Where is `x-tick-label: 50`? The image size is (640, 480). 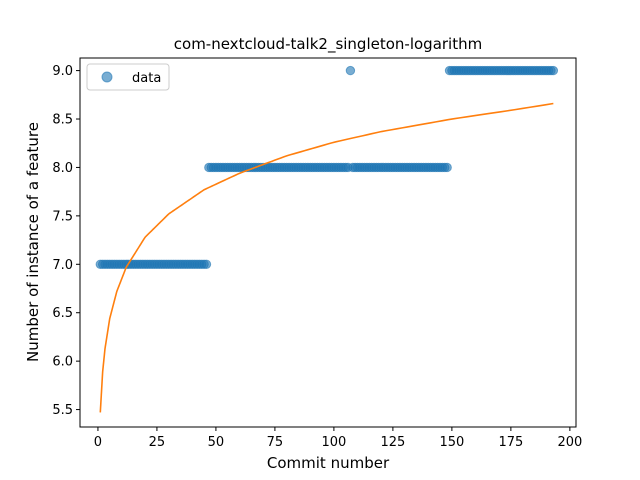
x-tick-label: 50 is located at coordinates (216, 442).